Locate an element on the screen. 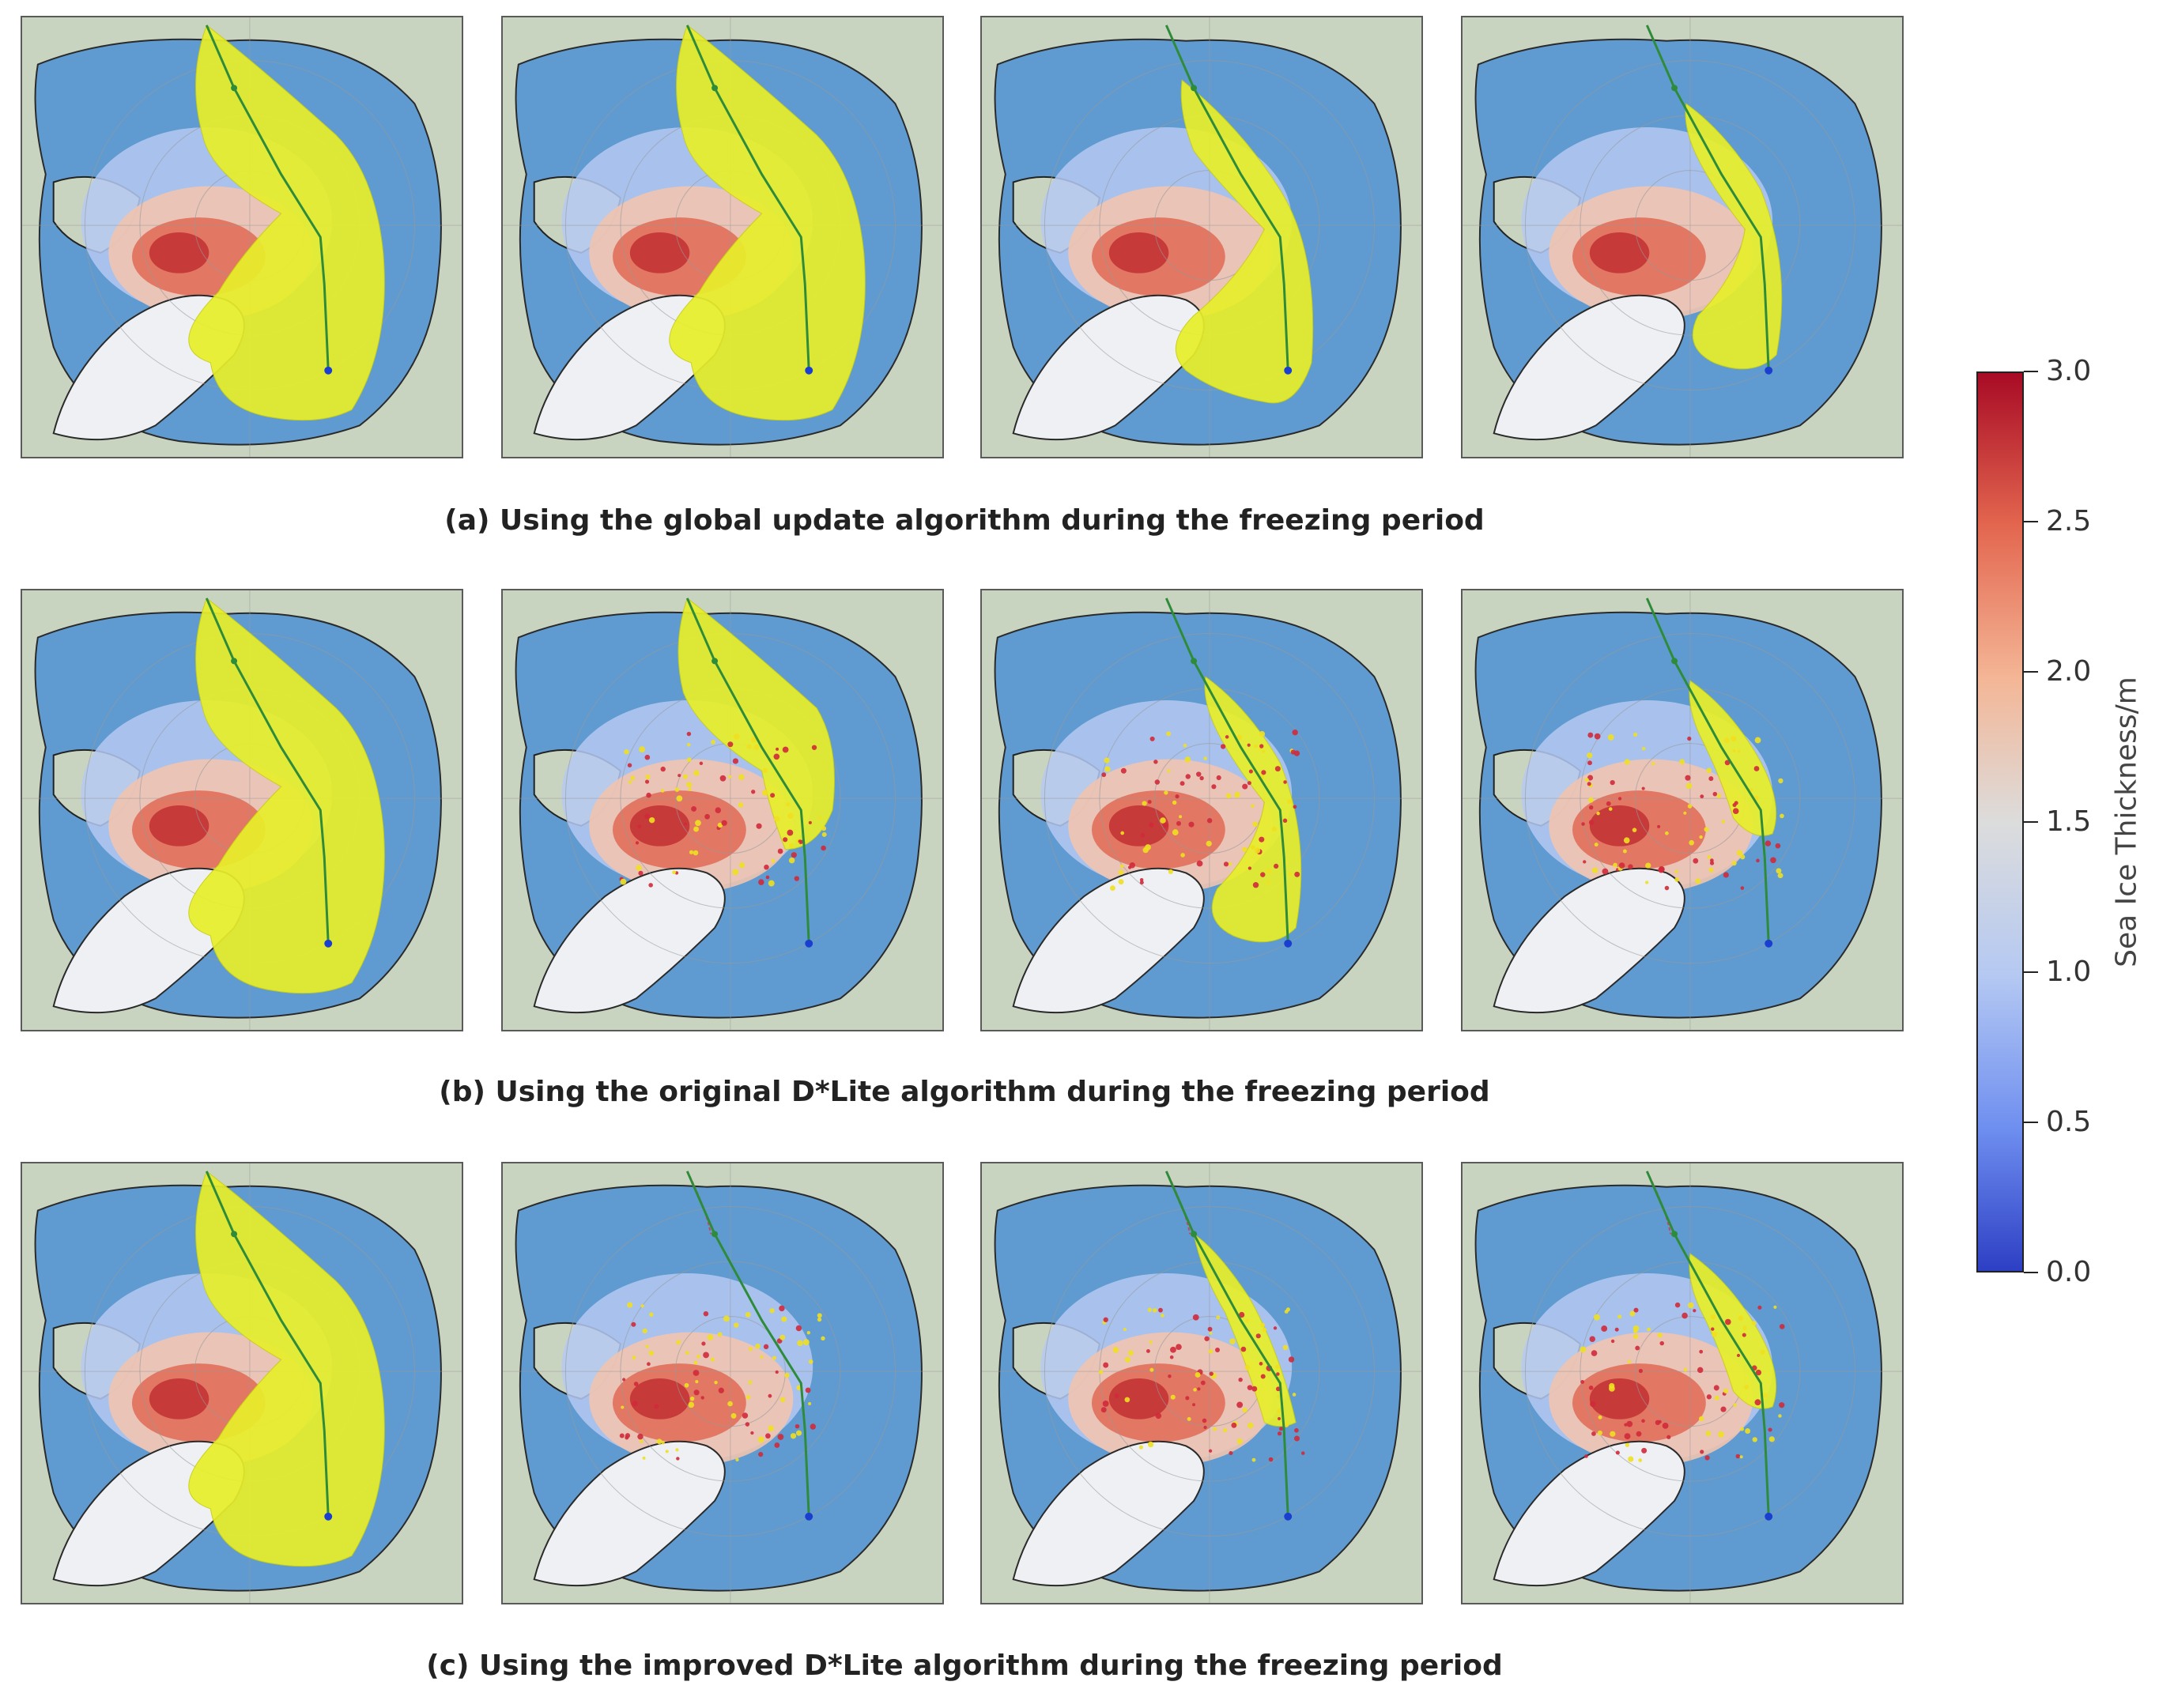  search-area is located at coordinates (287, 223).